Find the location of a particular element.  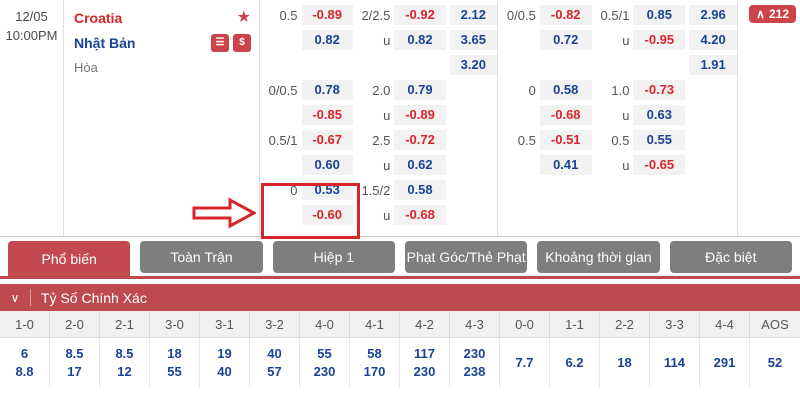

x2-odds-cell: 1.91 is located at coordinates (713, 65).